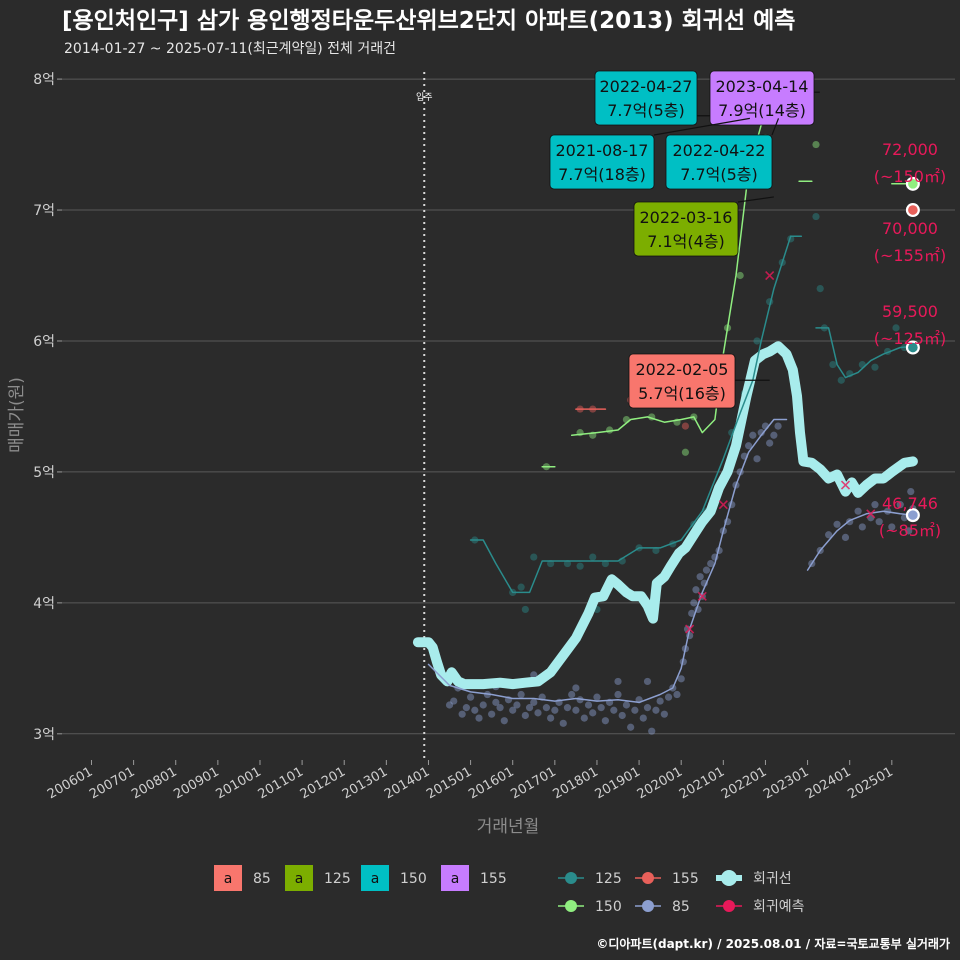 This screenshot has width=960, height=960. I want to click on annotation-leader, so click(775, 127).